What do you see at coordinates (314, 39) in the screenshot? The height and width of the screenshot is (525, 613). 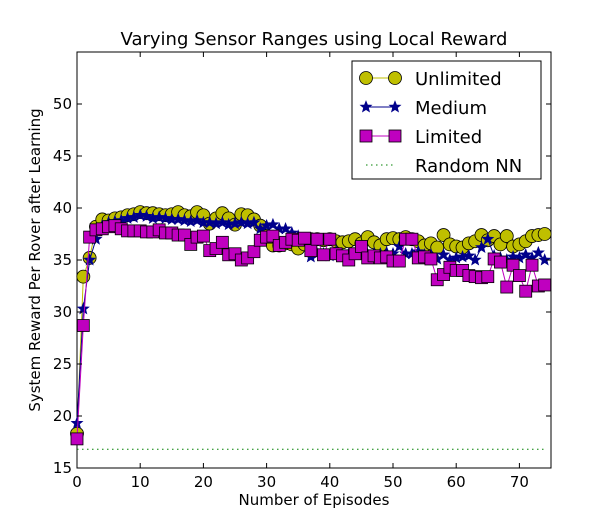 I see `chart-title: Varying Sensor Ranges using Local Reward` at bounding box center [314, 39].